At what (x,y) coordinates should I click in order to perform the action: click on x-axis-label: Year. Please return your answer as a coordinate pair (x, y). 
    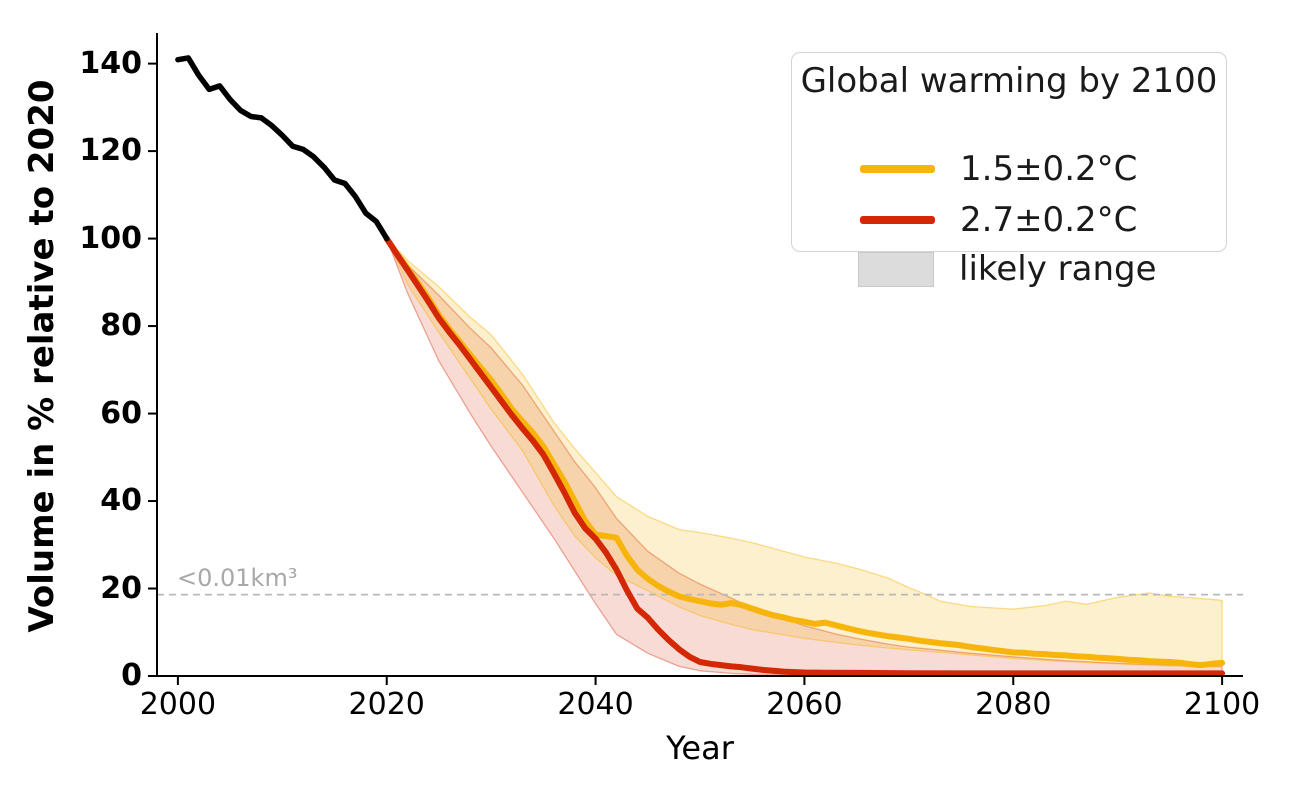
    Looking at the image, I should click on (700, 748).